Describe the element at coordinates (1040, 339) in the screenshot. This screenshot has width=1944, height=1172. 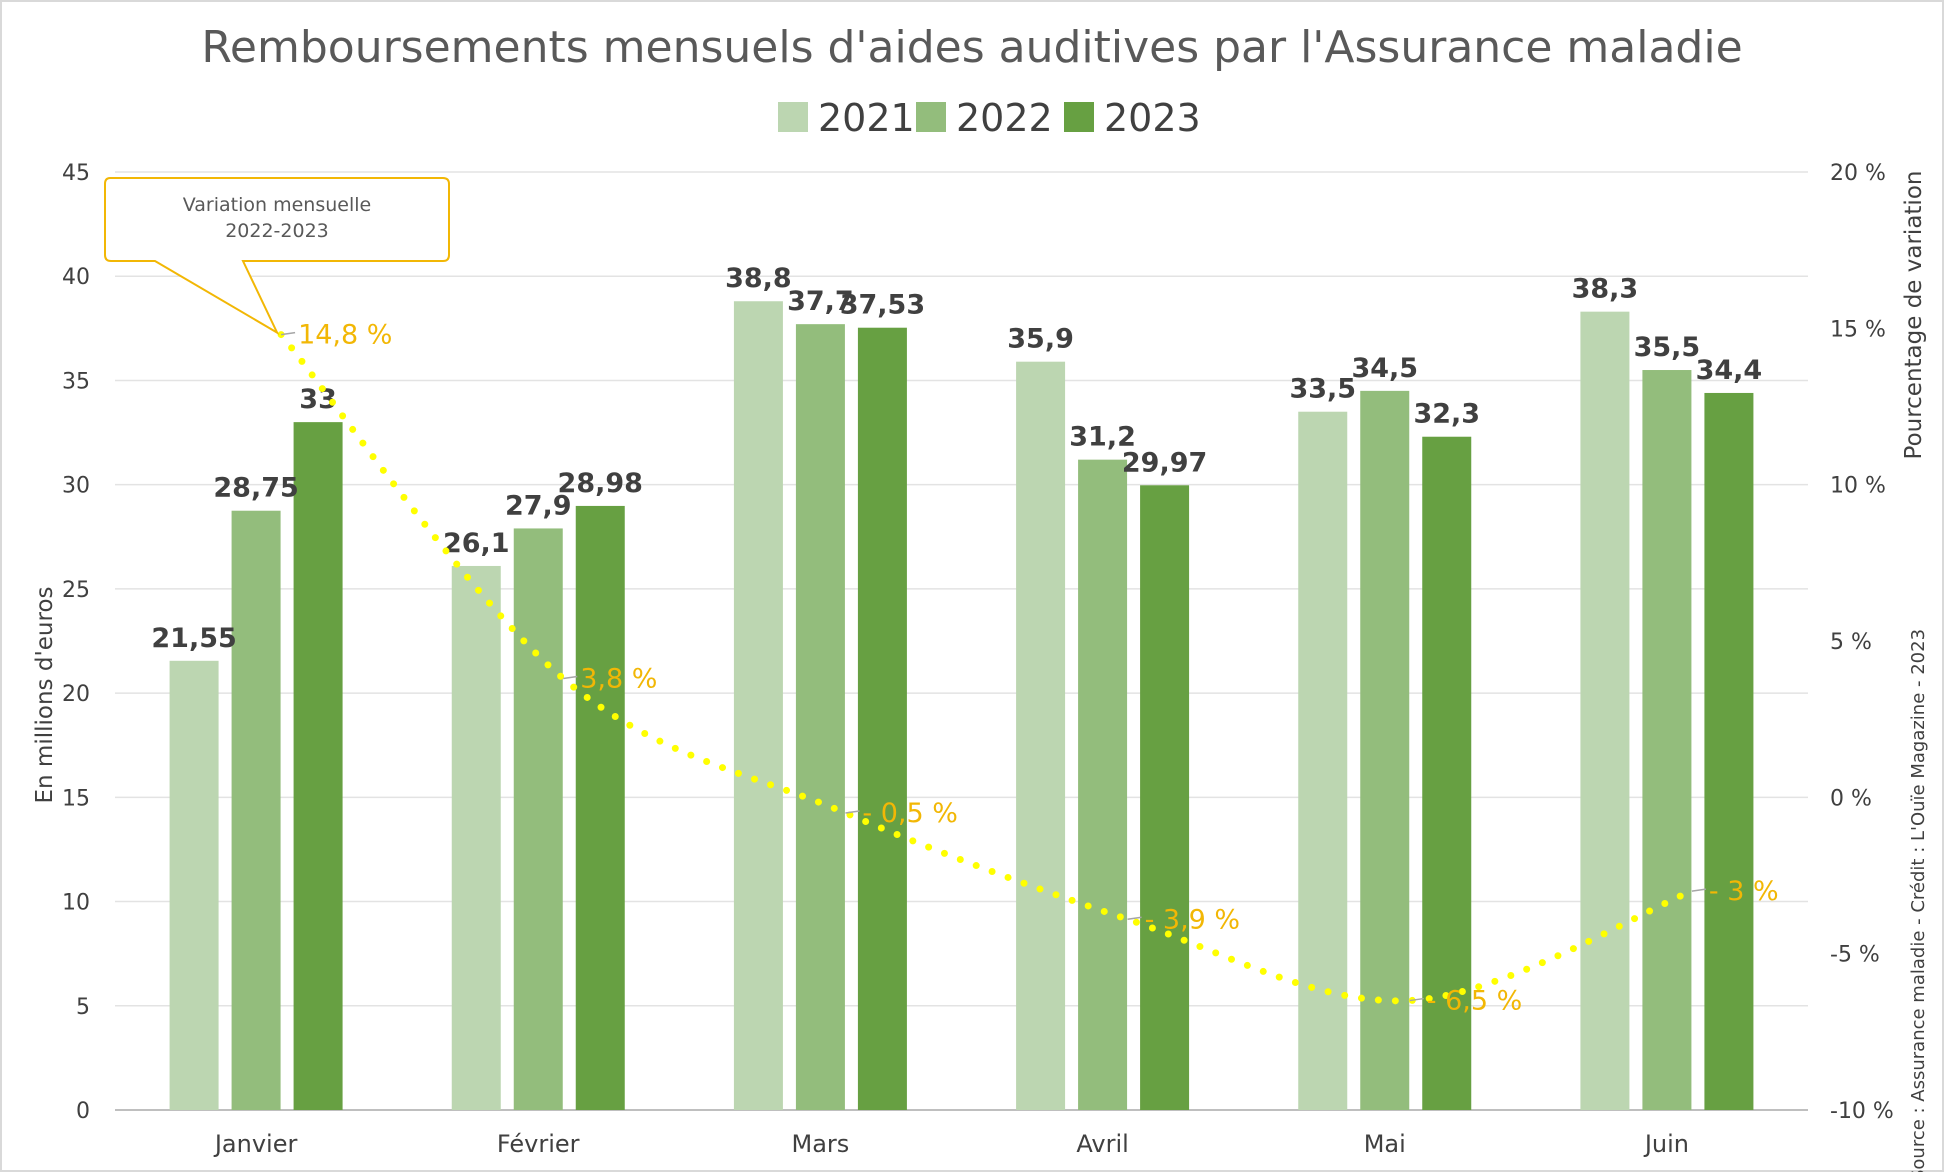
I see `bar-value-label: 35,9` at that location.